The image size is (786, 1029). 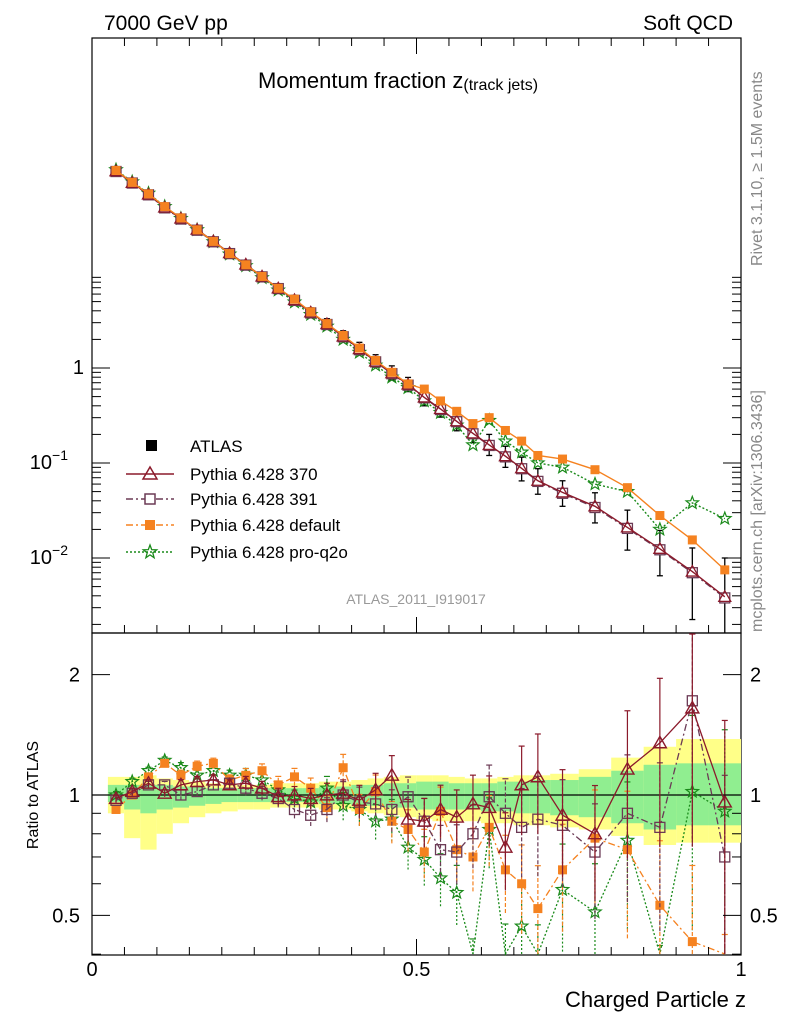 What do you see at coordinates (757, 168) in the screenshot?
I see `rivet-version-label: Rivet 3.1.10, ≥ 1.5M events` at bounding box center [757, 168].